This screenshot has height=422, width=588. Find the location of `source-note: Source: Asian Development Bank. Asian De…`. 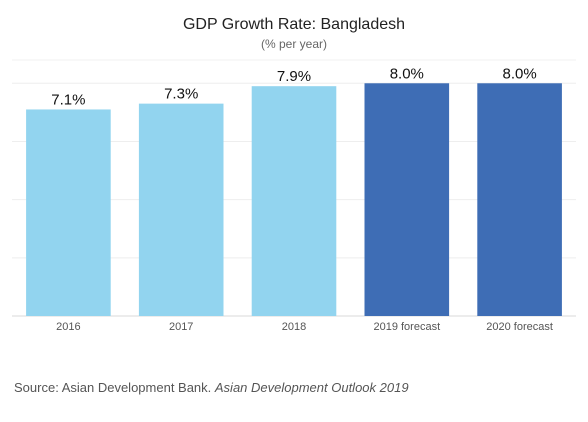

source-note: Source: Asian Development Bank. Asian De… is located at coordinates (211, 387).